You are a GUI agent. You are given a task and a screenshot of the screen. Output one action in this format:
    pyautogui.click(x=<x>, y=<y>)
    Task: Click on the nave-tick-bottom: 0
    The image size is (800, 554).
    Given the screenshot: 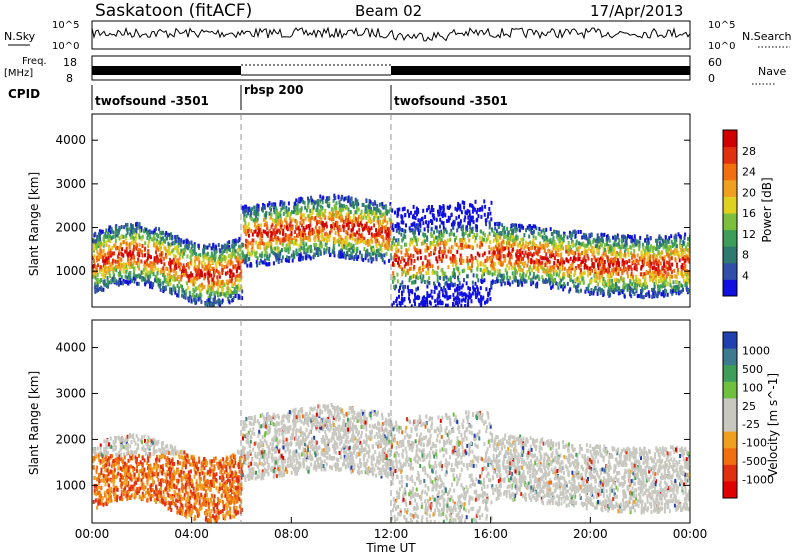 What is the action you would take?
    pyautogui.click(x=711, y=78)
    